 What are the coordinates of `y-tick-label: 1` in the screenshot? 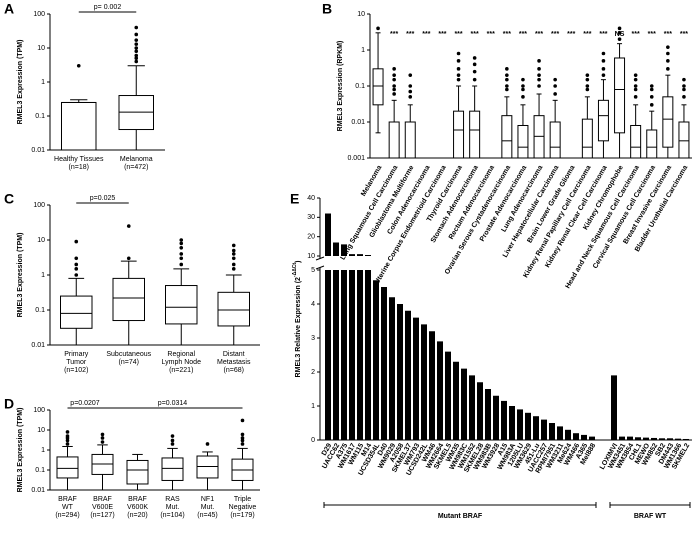 It's located at (363, 50).